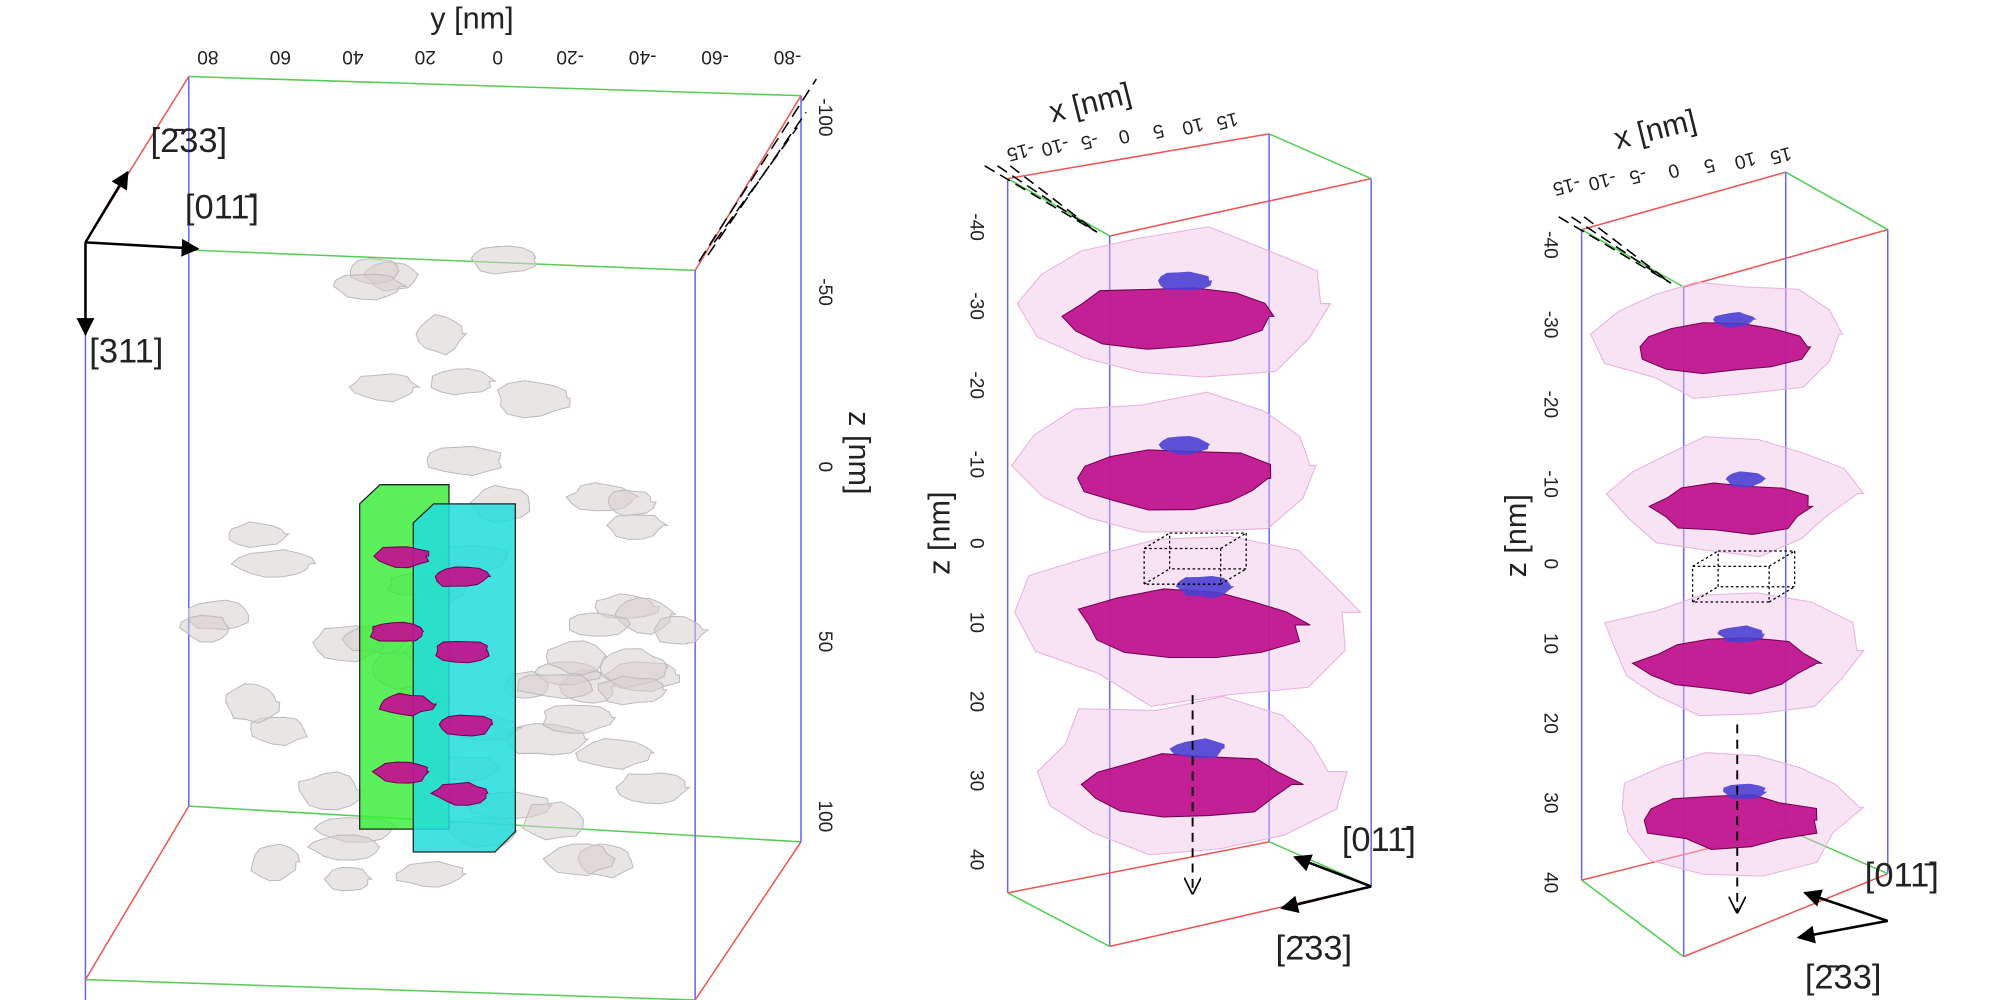  I want to click on label: -5, so click(1089, 140).